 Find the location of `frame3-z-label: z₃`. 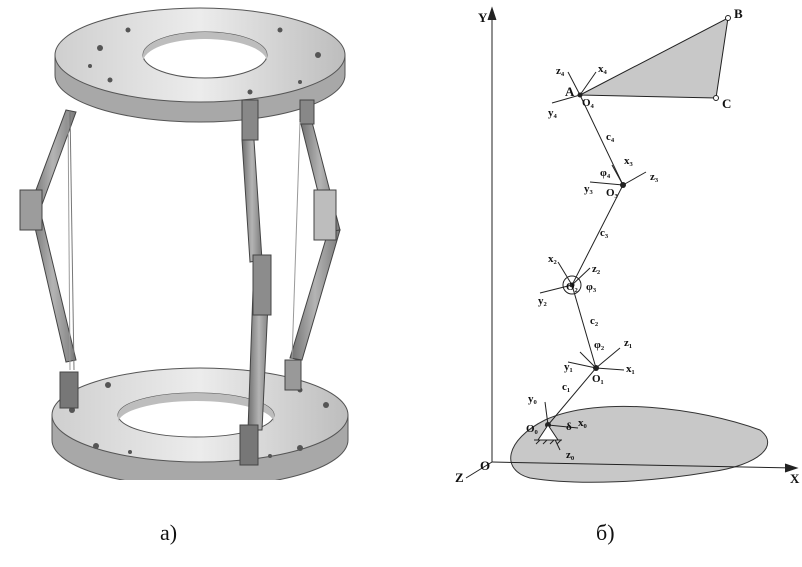

frame3-z-label: z₃ is located at coordinates (654, 177).